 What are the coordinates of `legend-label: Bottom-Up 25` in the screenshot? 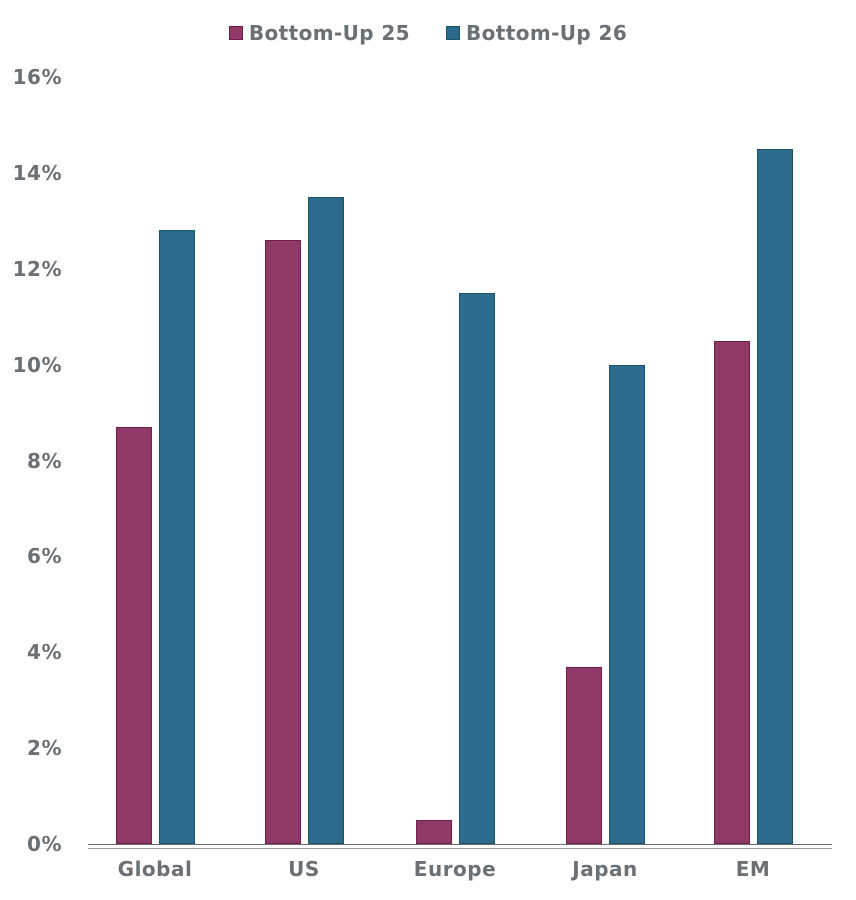 It's located at (329, 33).